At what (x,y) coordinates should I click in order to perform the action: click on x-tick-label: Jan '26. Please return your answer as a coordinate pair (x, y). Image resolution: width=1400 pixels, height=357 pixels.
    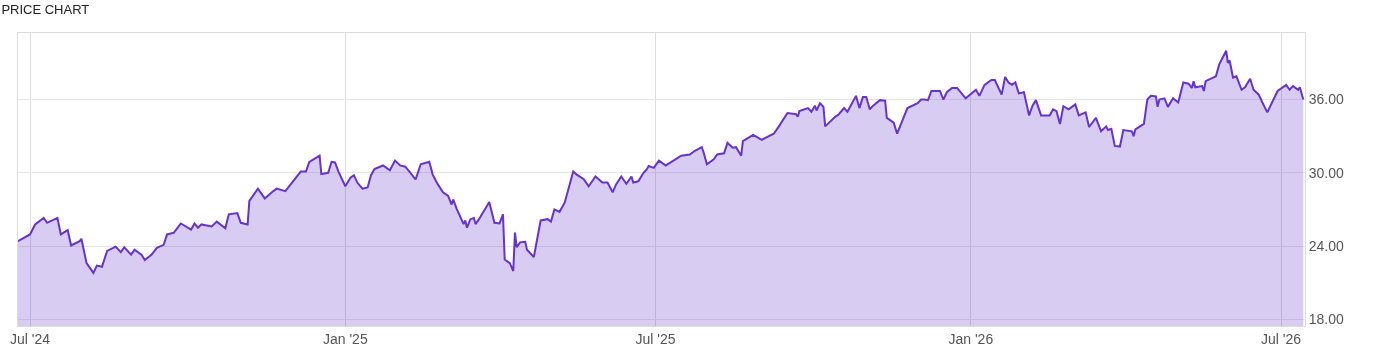
    Looking at the image, I should click on (971, 338).